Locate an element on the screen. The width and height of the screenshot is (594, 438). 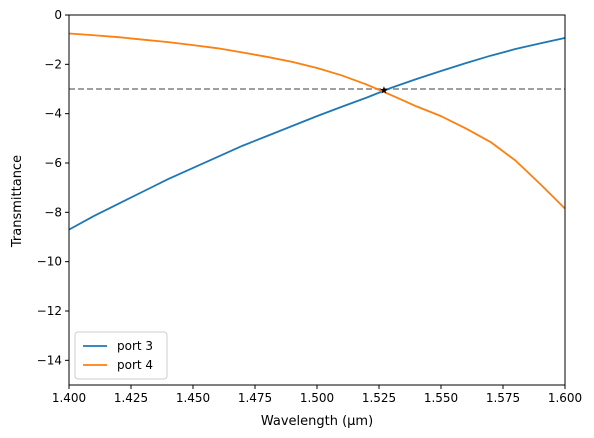
y-axis-label: Transmittance is located at coordinates (17, 201).